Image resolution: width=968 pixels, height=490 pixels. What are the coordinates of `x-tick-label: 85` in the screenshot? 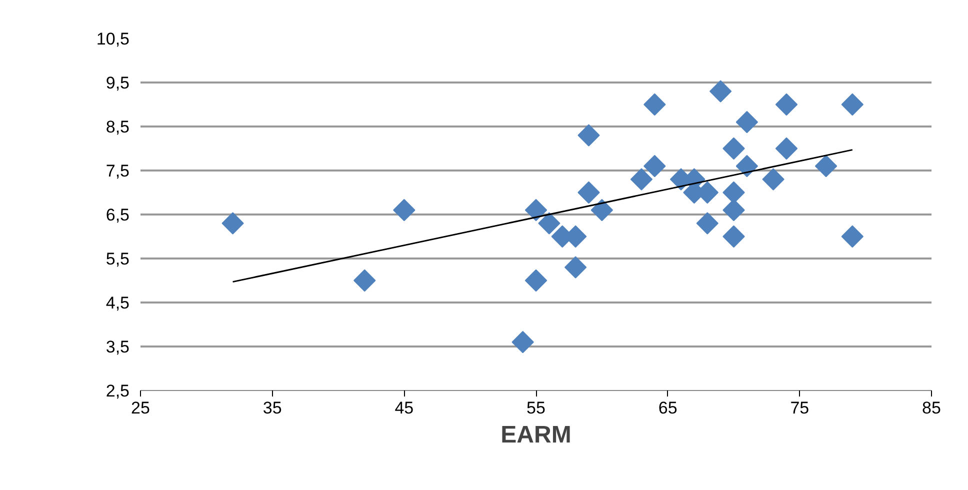 It's located at (931, 408).